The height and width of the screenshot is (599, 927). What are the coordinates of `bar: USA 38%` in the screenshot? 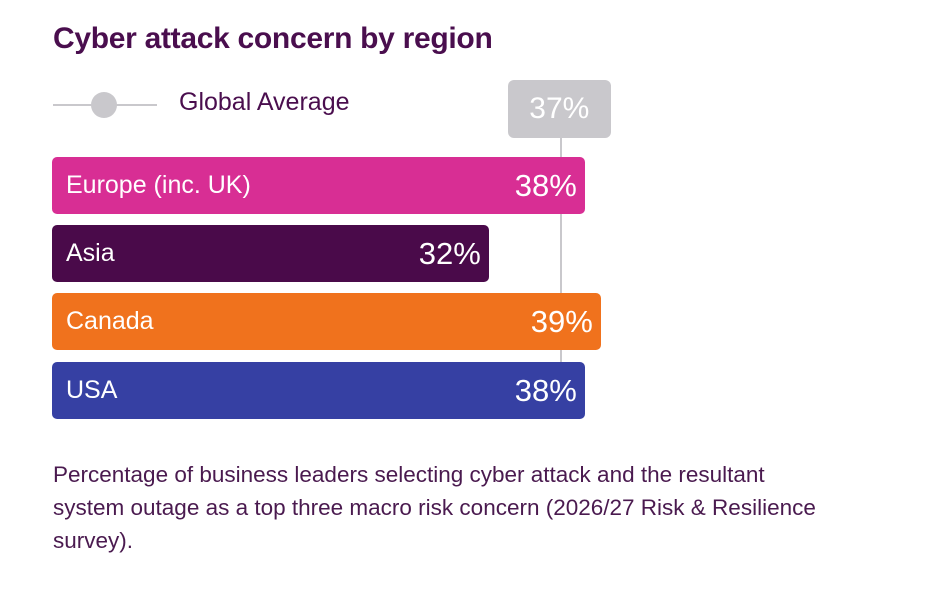 It's located at (318, 390).